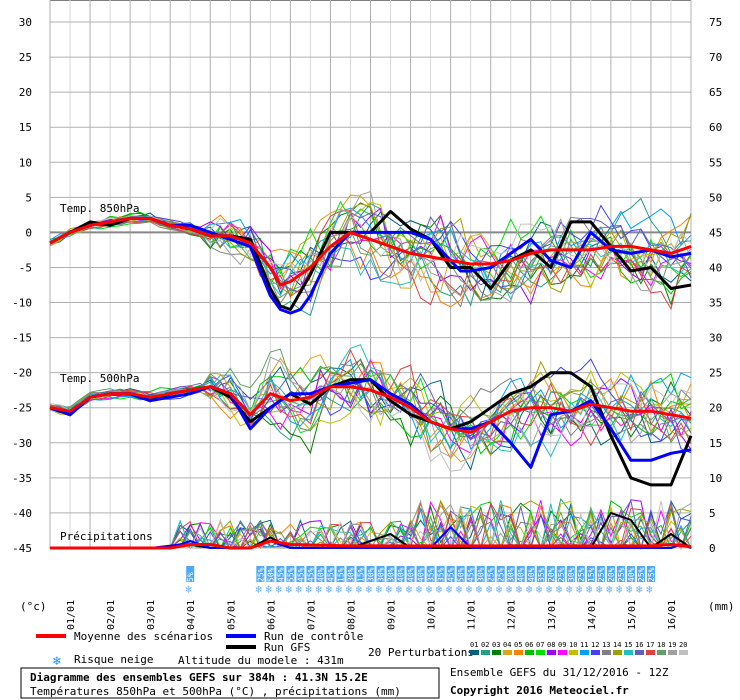 This screenshot has height=700, width=740. What do you see at coordinates (712, 548) in the screenshot?
I see `right-tick-label: 0` at bounding box center [712, 548].